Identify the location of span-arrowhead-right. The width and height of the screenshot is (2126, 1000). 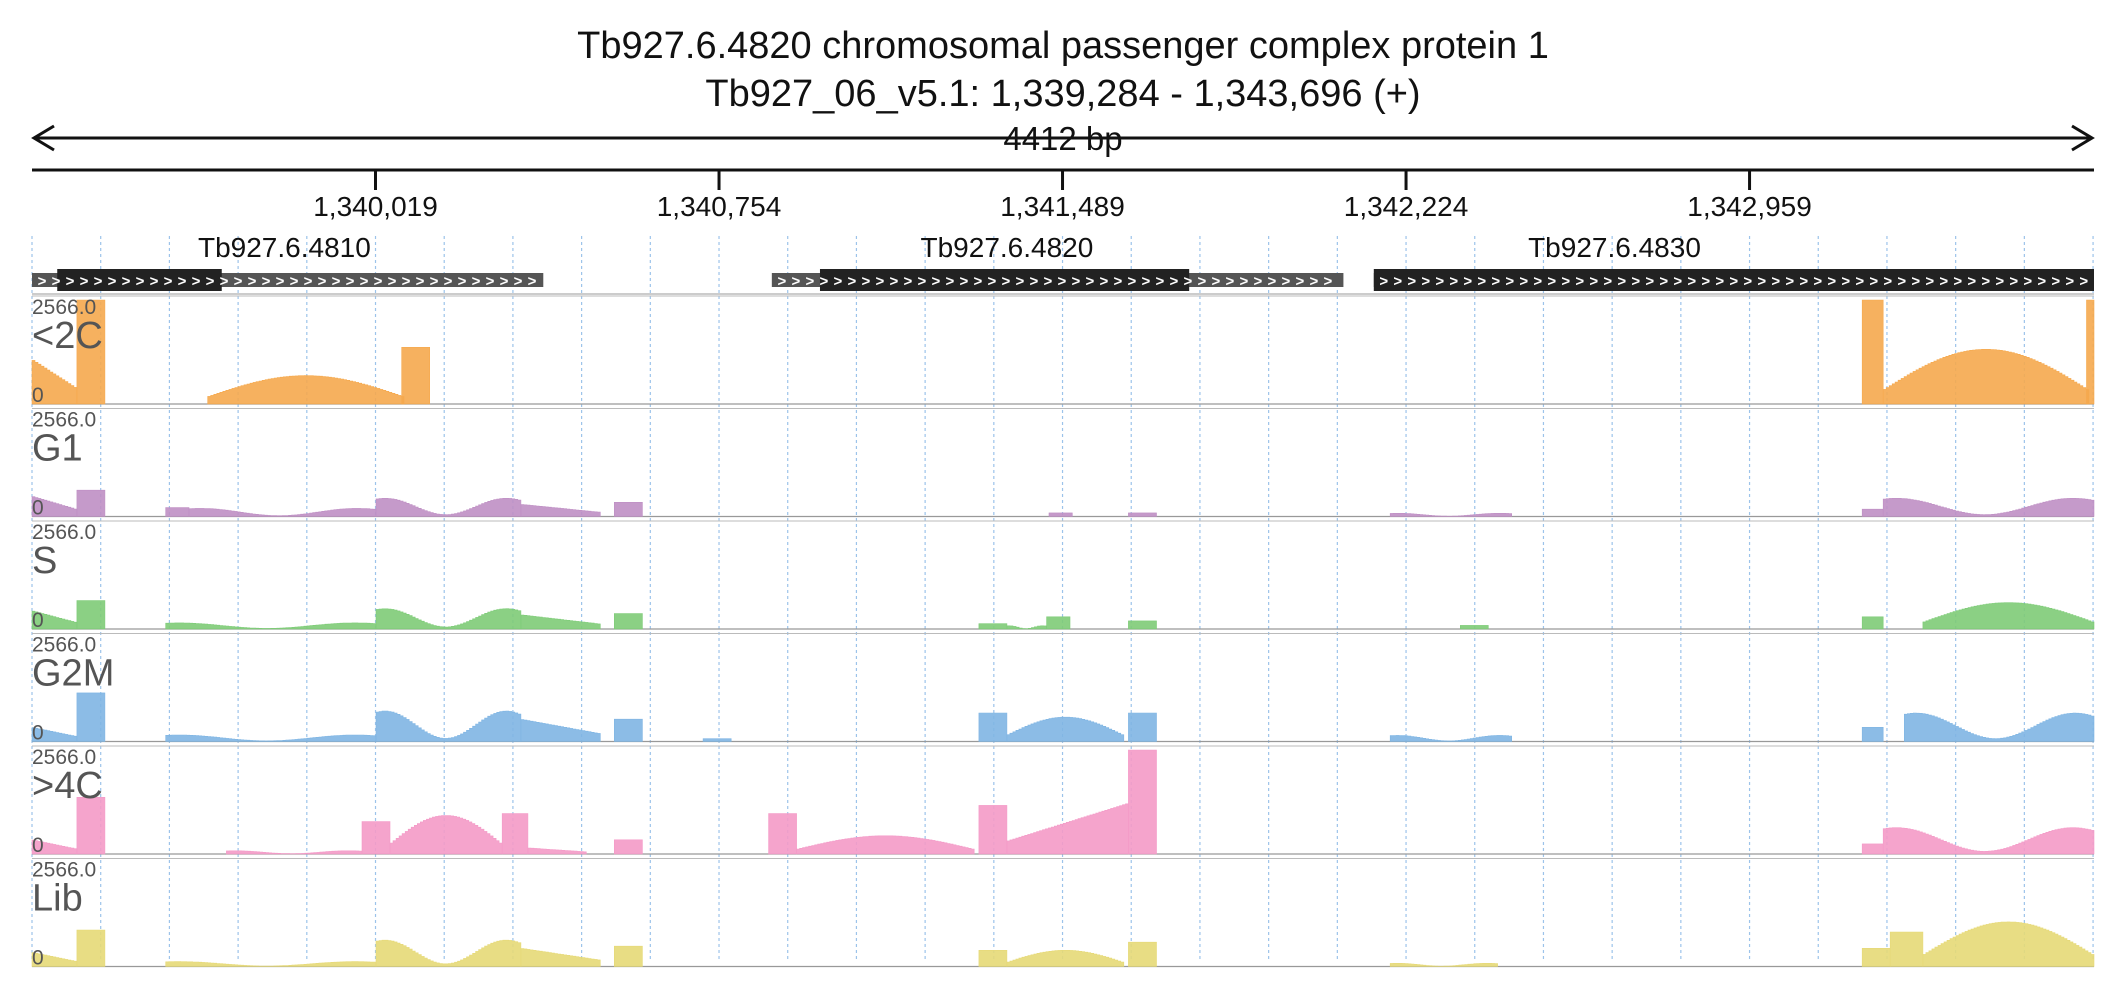
(2083, 138).